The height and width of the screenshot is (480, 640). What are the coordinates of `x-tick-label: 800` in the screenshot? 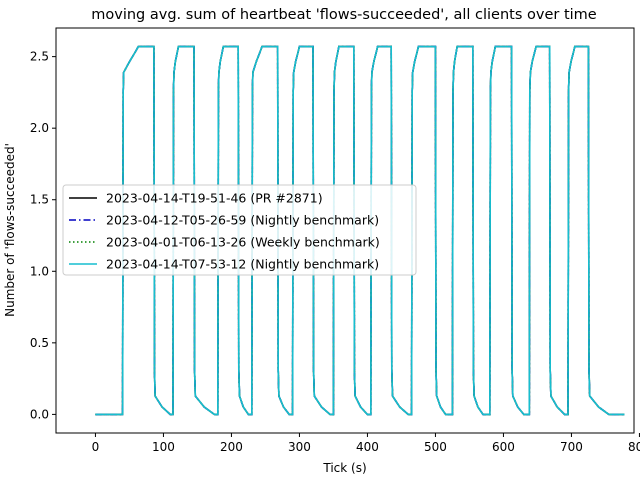 It's located at (634, 447).